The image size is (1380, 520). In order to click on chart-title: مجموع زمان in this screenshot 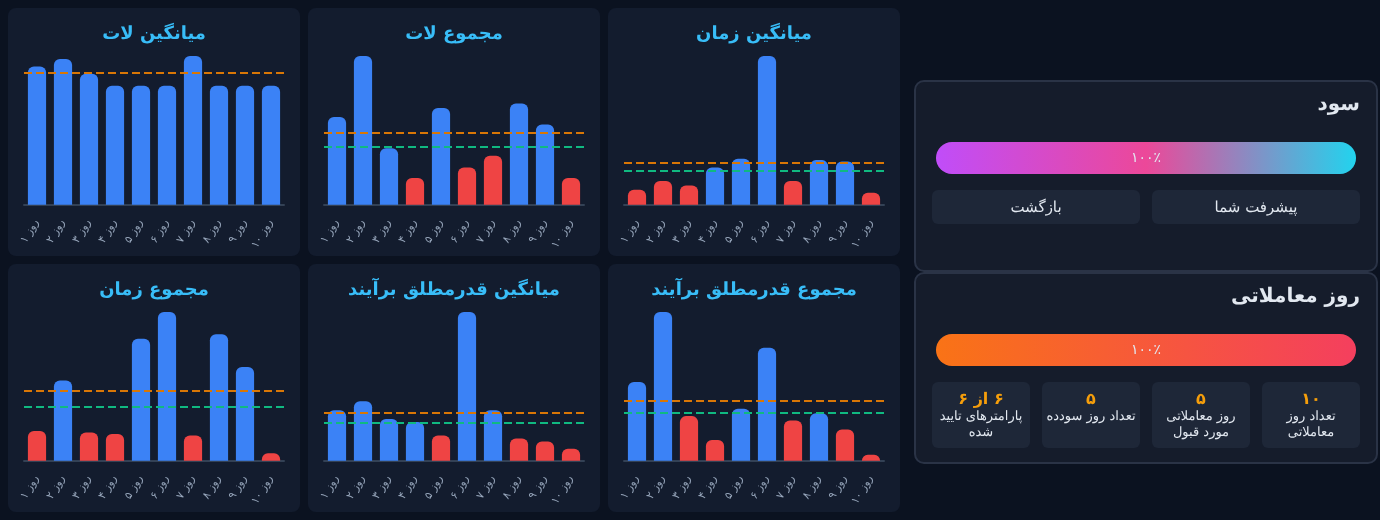, I will do `click(154, 291)`.